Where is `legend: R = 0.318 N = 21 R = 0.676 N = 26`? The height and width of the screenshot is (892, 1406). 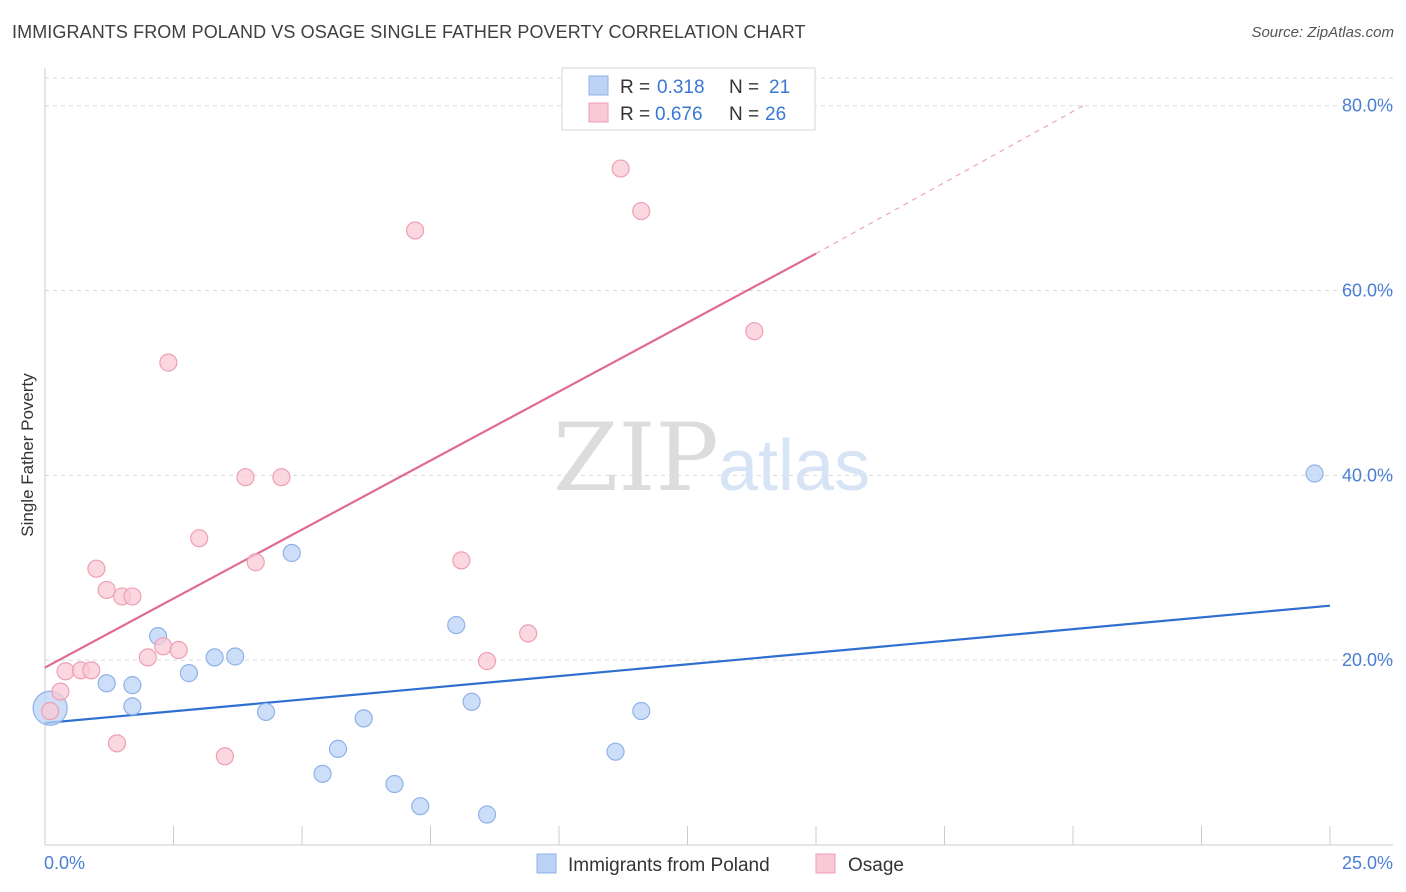 legend: R = 0.318 N = 21 R = 0.676 N = 26 is located at coordinates (688, 99).